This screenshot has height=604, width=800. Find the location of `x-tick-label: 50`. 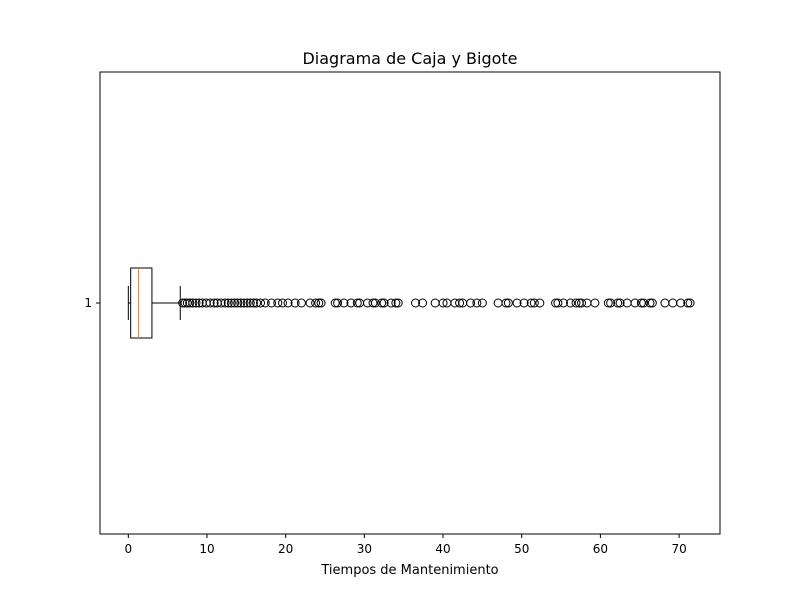

x-tick-label: 50 is located at coordinates (521, 549).